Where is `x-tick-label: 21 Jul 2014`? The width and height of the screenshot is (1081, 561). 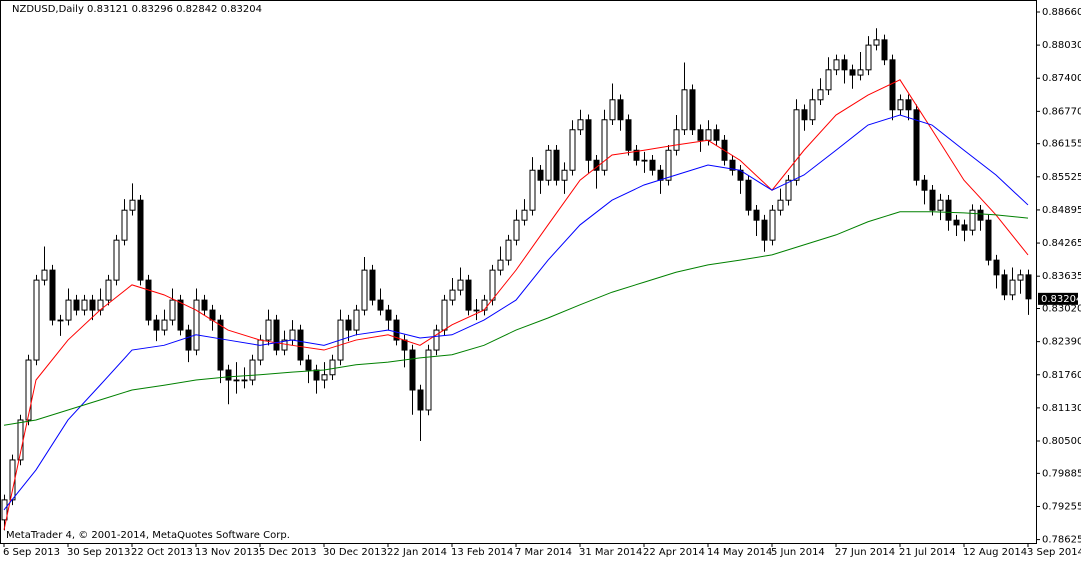
x-tick-label: 21 Jul 2014 is located at coordinates (927, 552).